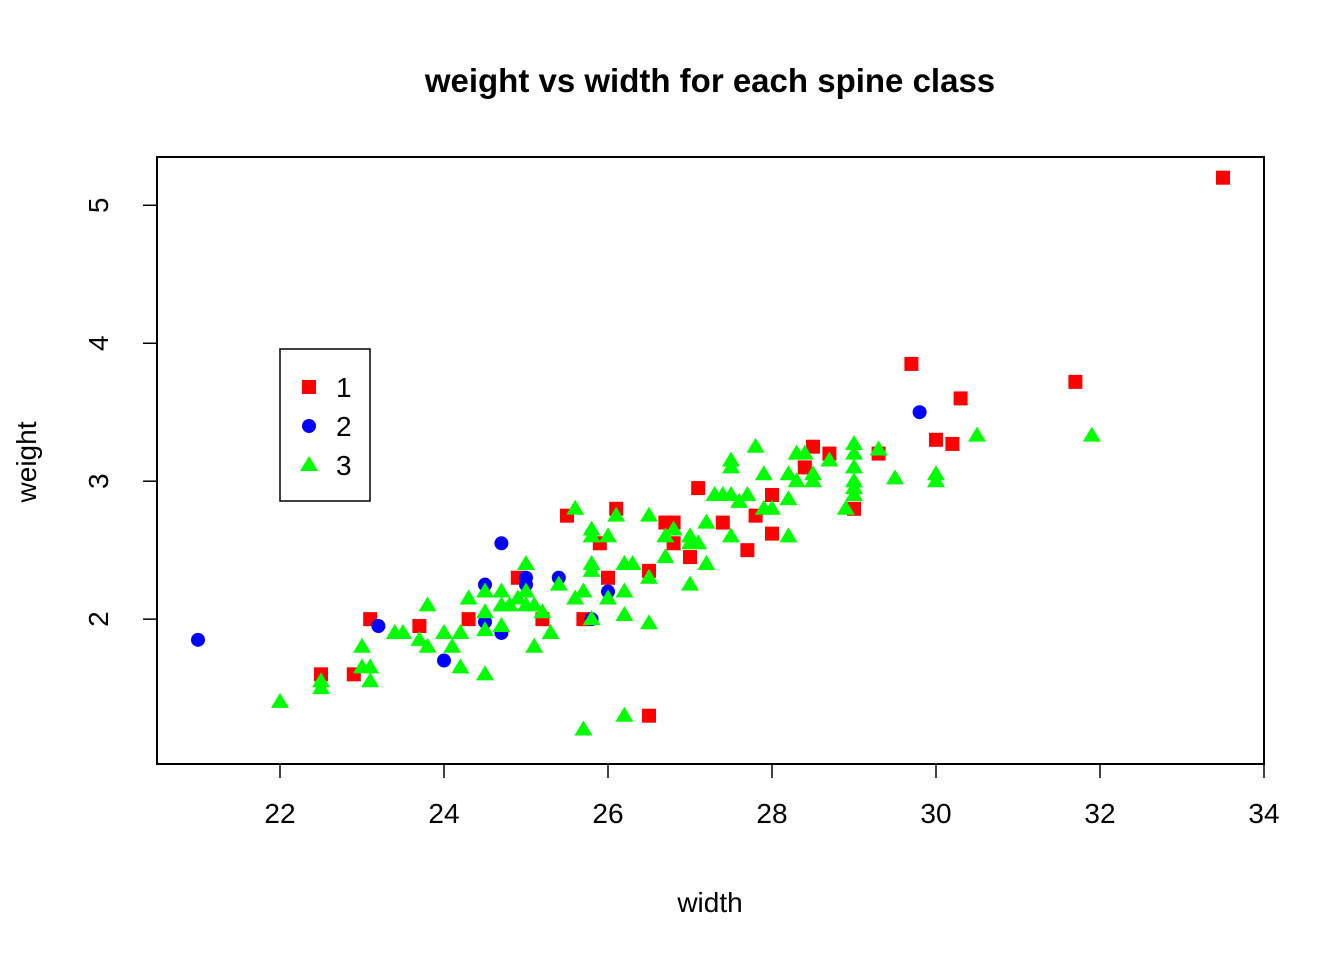 Image resolution: width=1344 pixels, height=960 pixels. I want to click on x-tick-label: 24, so click(443, 813).